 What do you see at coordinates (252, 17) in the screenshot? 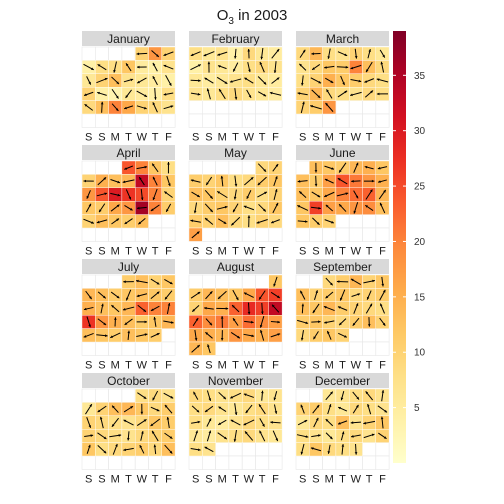
I see `chart-title: O3 in 2003` at bounding box center [252, 17].